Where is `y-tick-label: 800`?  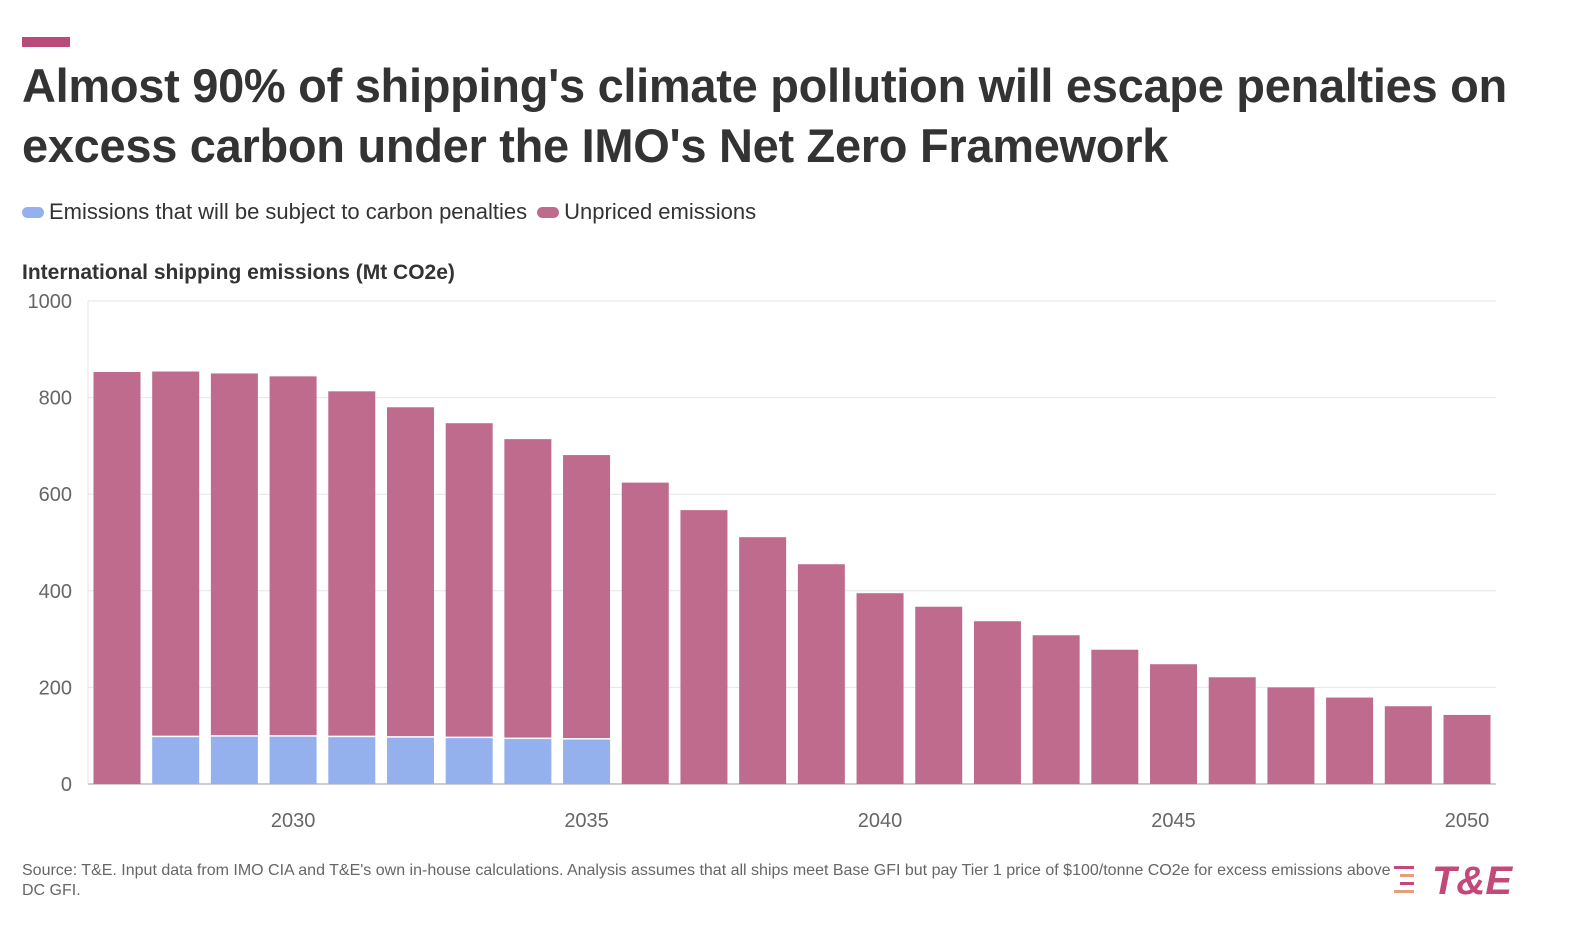 y-tick-label: 800 is located at coordinates (55, 399).